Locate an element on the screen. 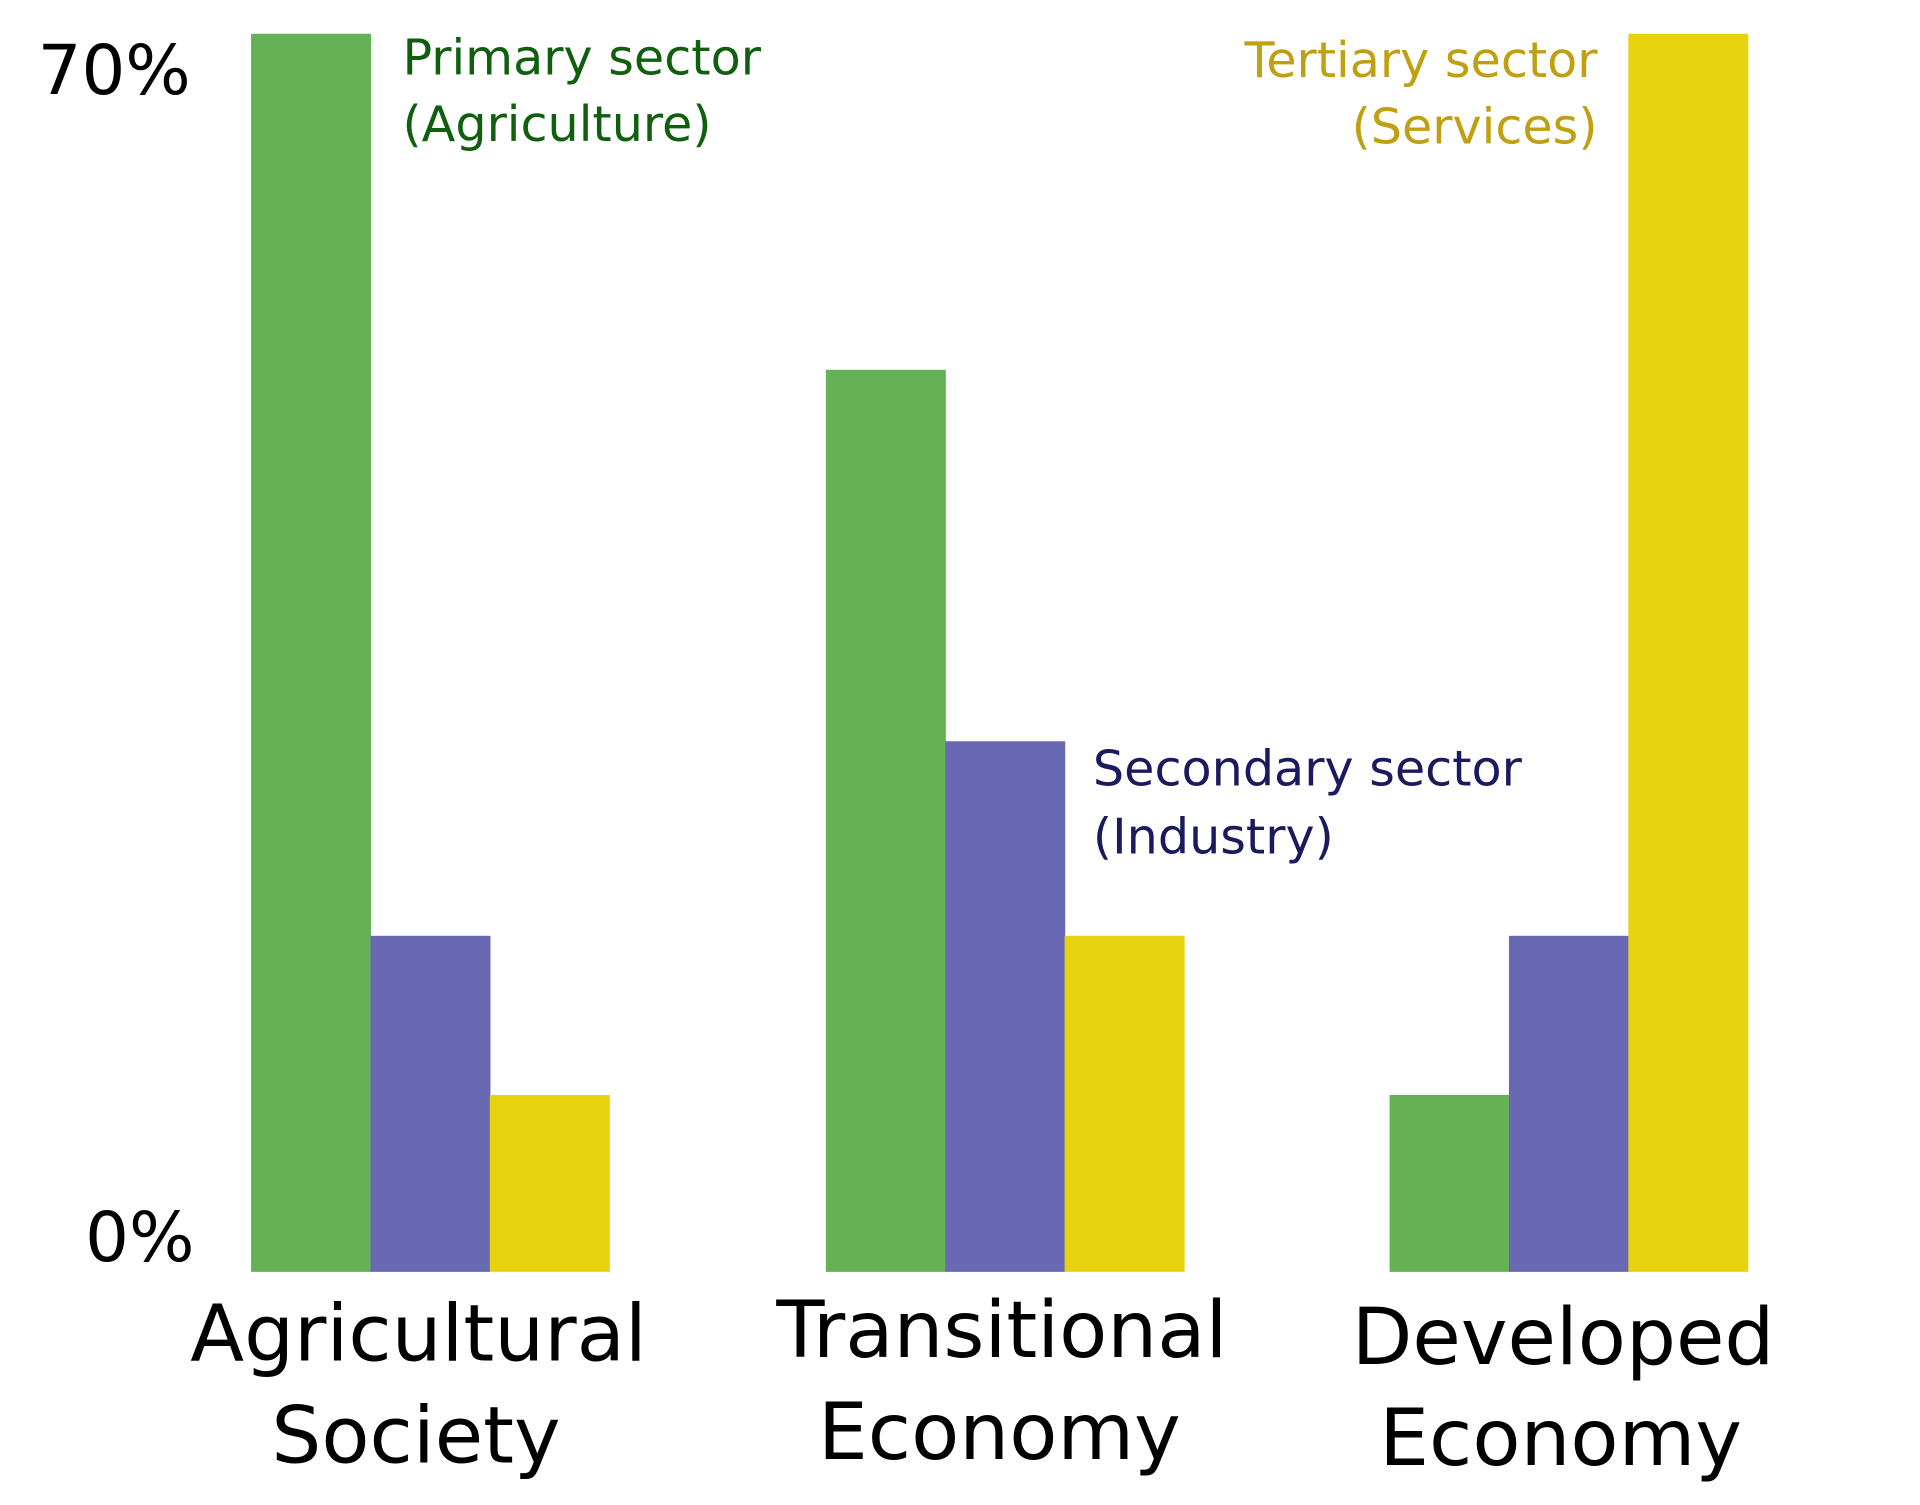 The width and height of the screenshot is (1920, 1505). legend-primary-name: Primary sector is located at coordinates (581, 57).